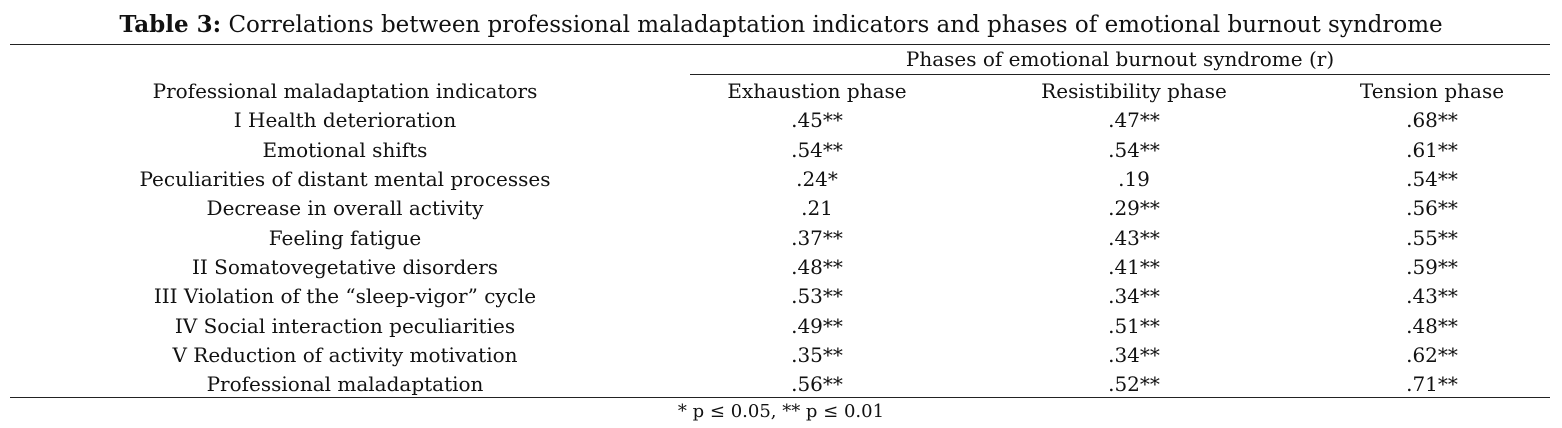 The image size is (1562, 428). I want to click on cell-value: .37**, so click(817, 237).